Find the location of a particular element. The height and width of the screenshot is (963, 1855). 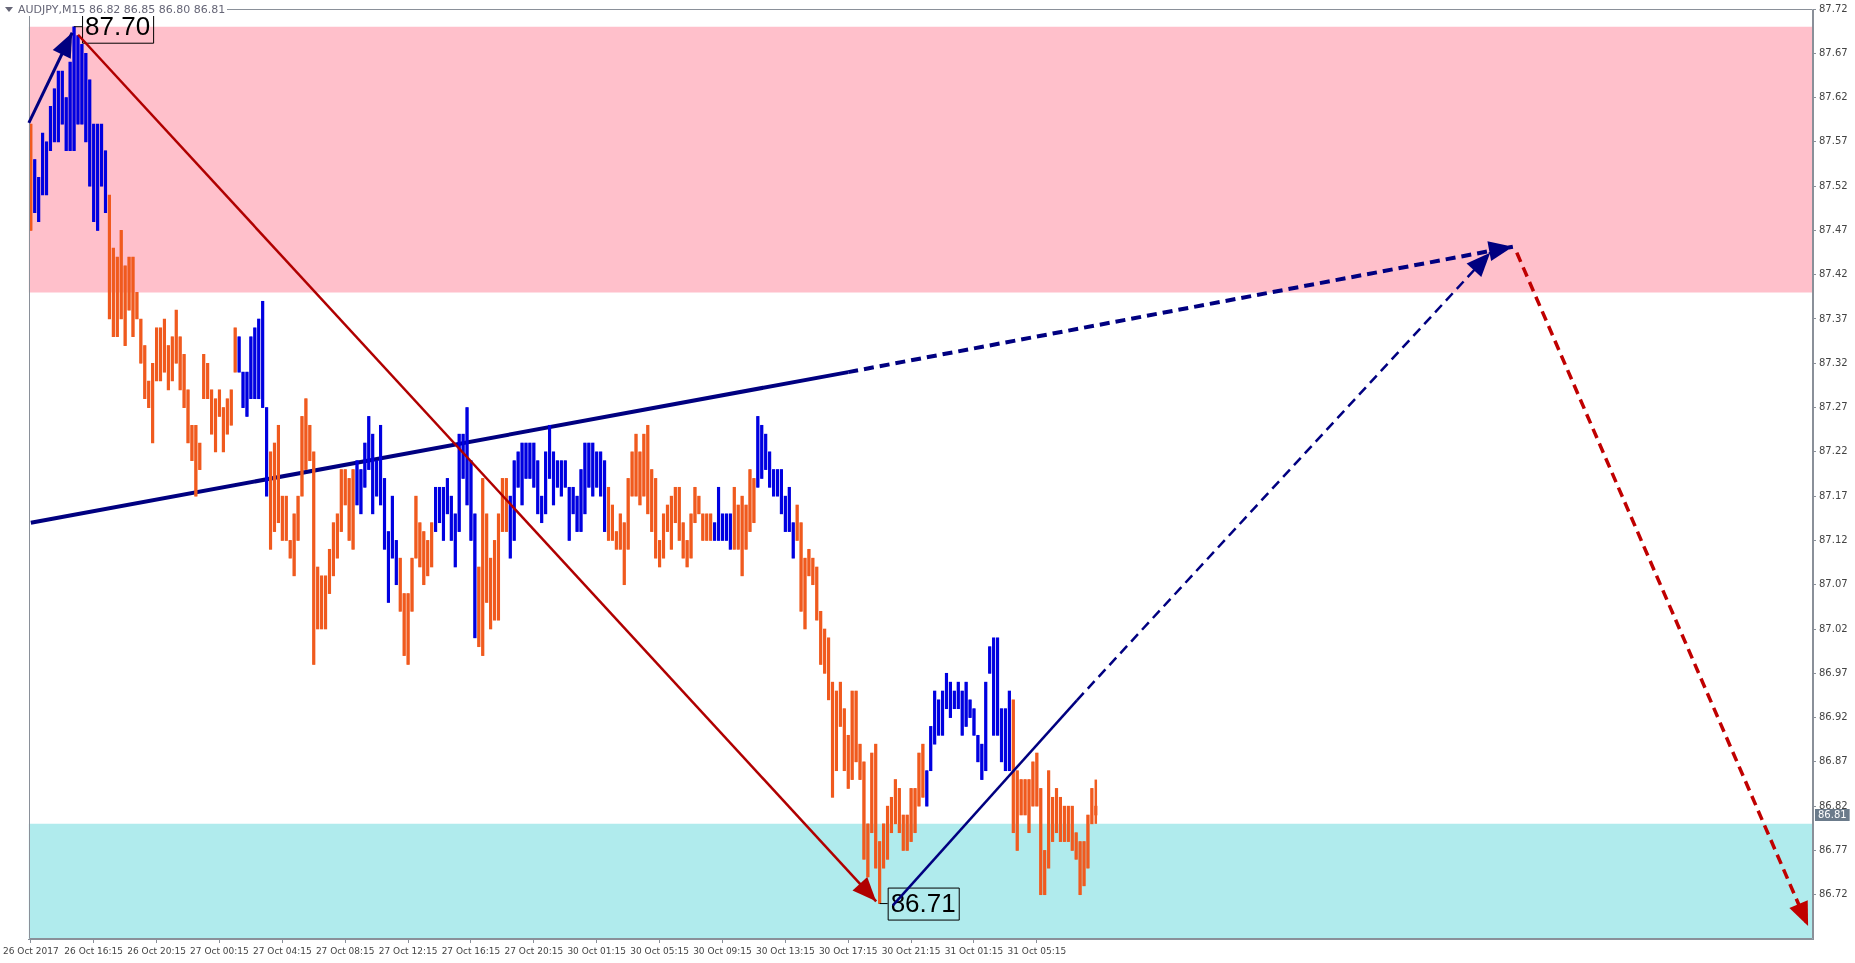

y-tick-label: 87.22 is located at coordinates (1833, 451).